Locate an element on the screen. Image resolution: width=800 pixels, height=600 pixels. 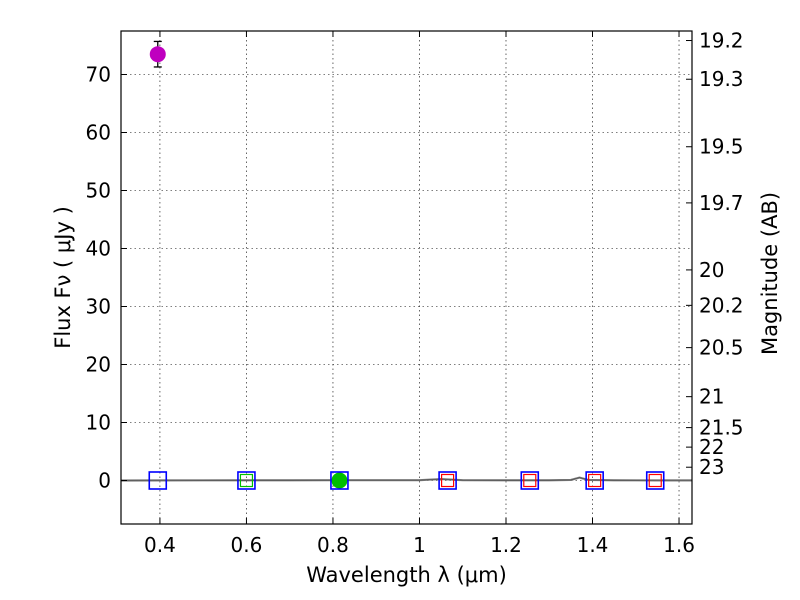
y-tick-label: 0 is located at coordinates (104, 481).